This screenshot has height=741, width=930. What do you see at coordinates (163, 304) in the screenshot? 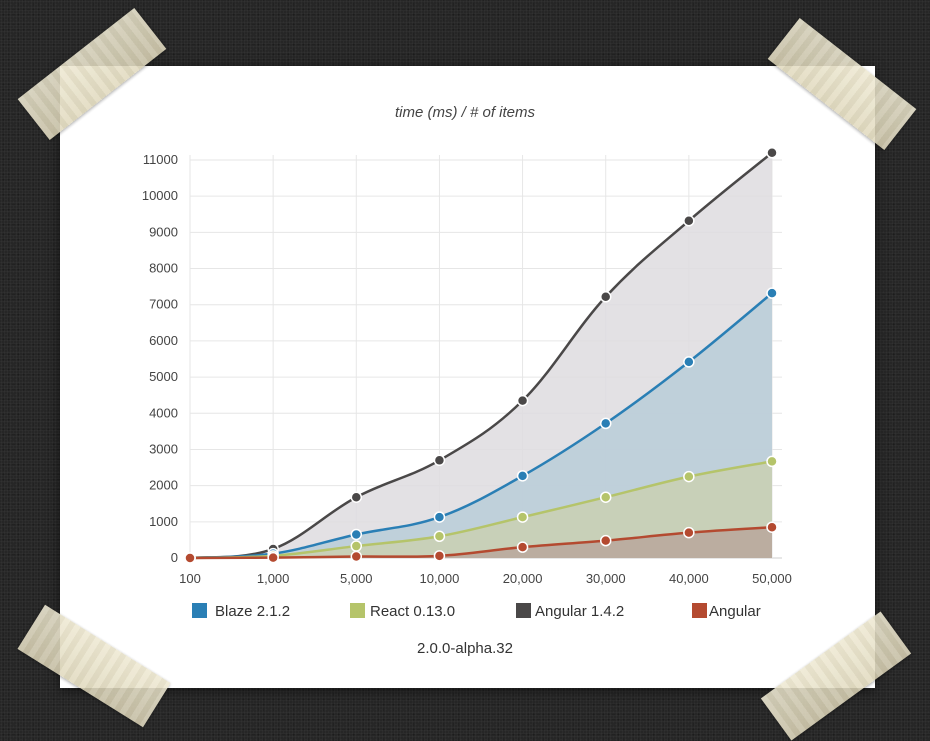
I see `y-tick-label: 7000` at bounding box center [163, 304].